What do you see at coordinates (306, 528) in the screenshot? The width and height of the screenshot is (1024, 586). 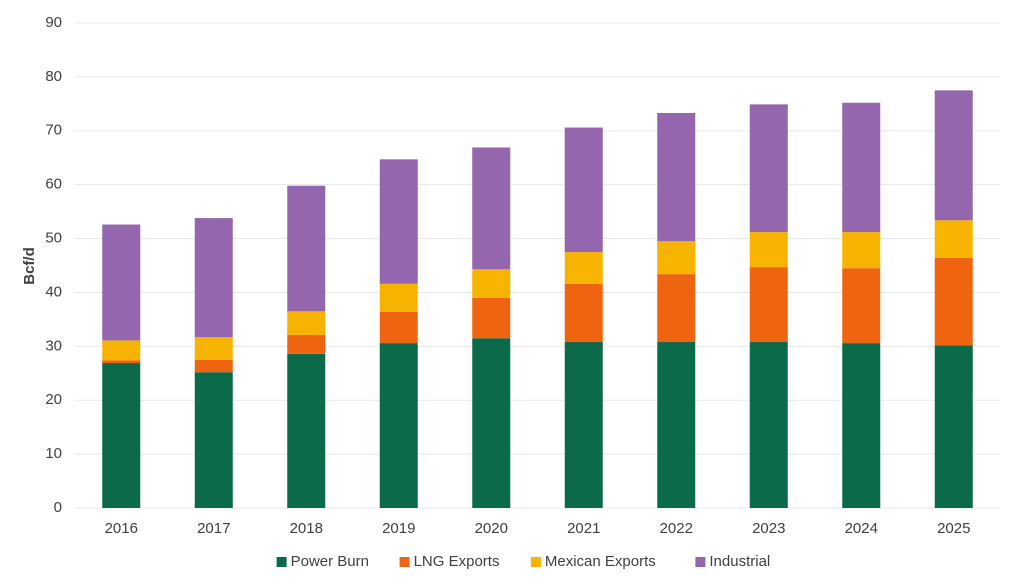 I see `x-tick-label: 2018` at bounding box center [306, 528].